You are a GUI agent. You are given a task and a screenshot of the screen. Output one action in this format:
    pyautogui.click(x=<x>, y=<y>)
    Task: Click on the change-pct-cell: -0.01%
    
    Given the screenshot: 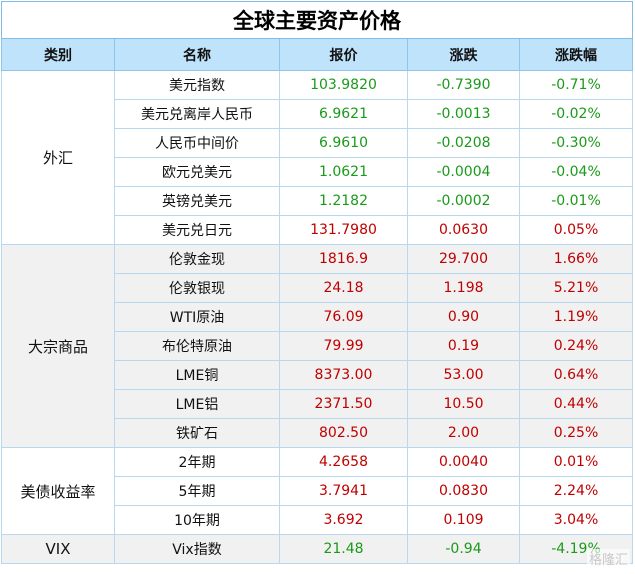 What is the action you would take?
    pyautogui.click(x=576, y=201)
    